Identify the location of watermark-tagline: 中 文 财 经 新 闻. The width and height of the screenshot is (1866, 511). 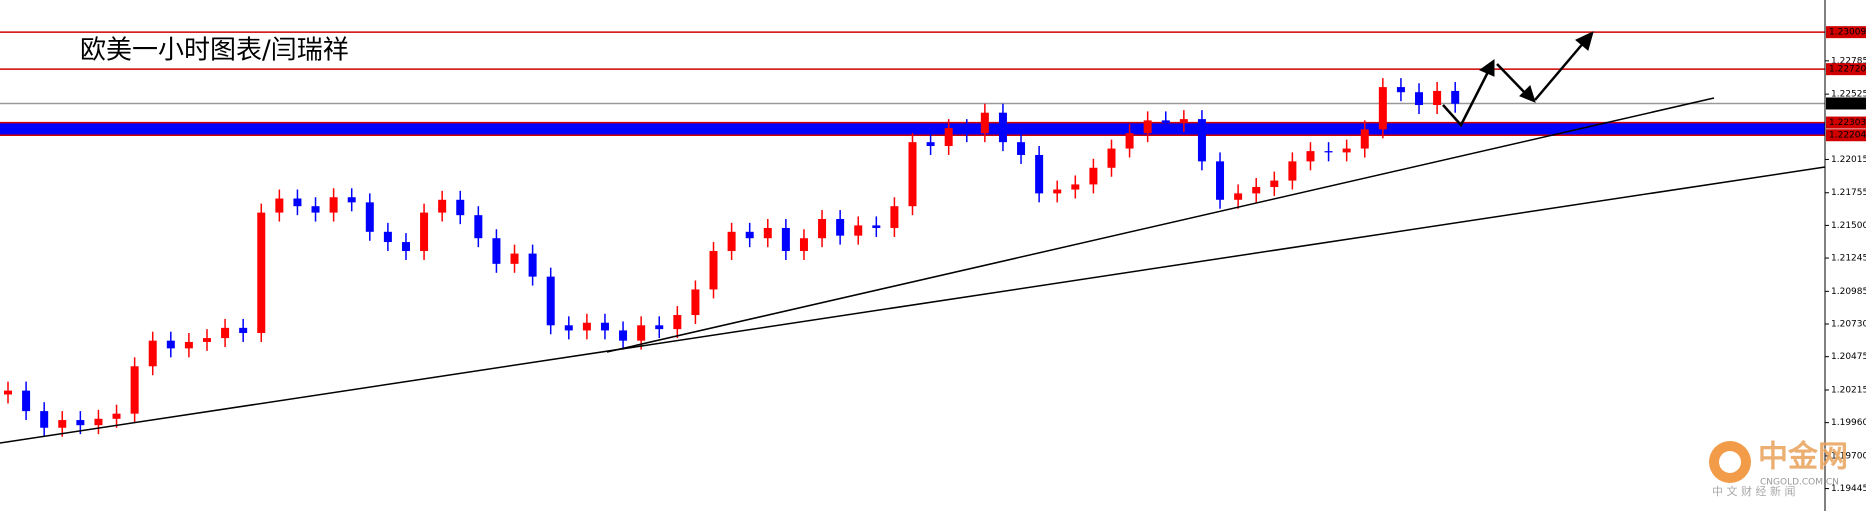
(1753, 491).